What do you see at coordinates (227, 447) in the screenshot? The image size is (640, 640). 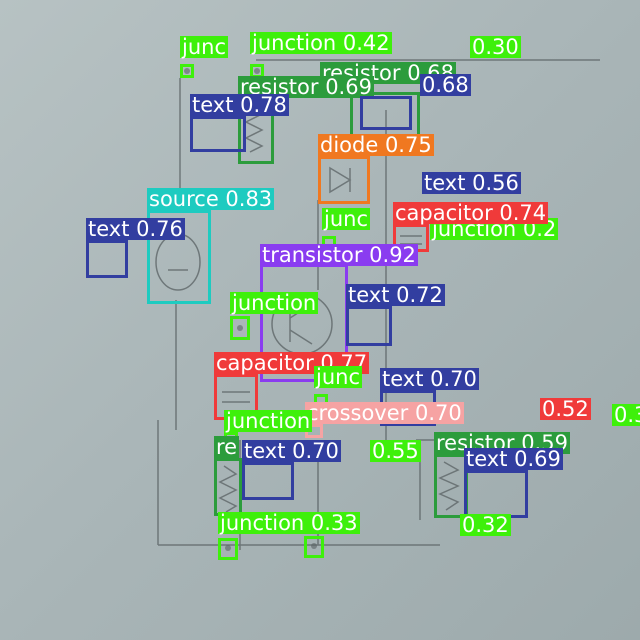 I see `resistor-detection-label: re` at bounding box center [227, 447].